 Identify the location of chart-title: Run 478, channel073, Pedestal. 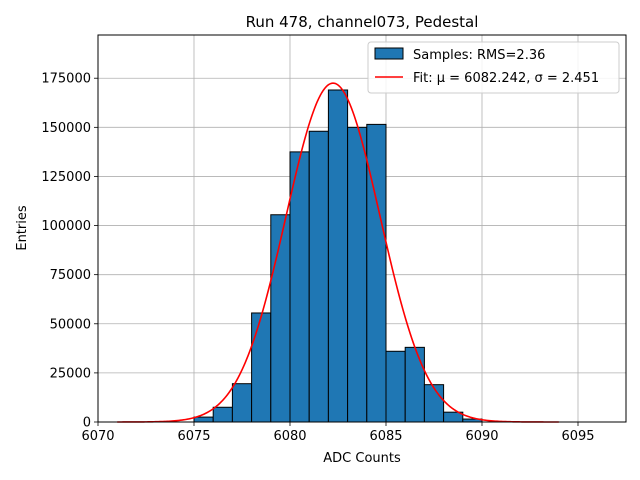
(362, 22).